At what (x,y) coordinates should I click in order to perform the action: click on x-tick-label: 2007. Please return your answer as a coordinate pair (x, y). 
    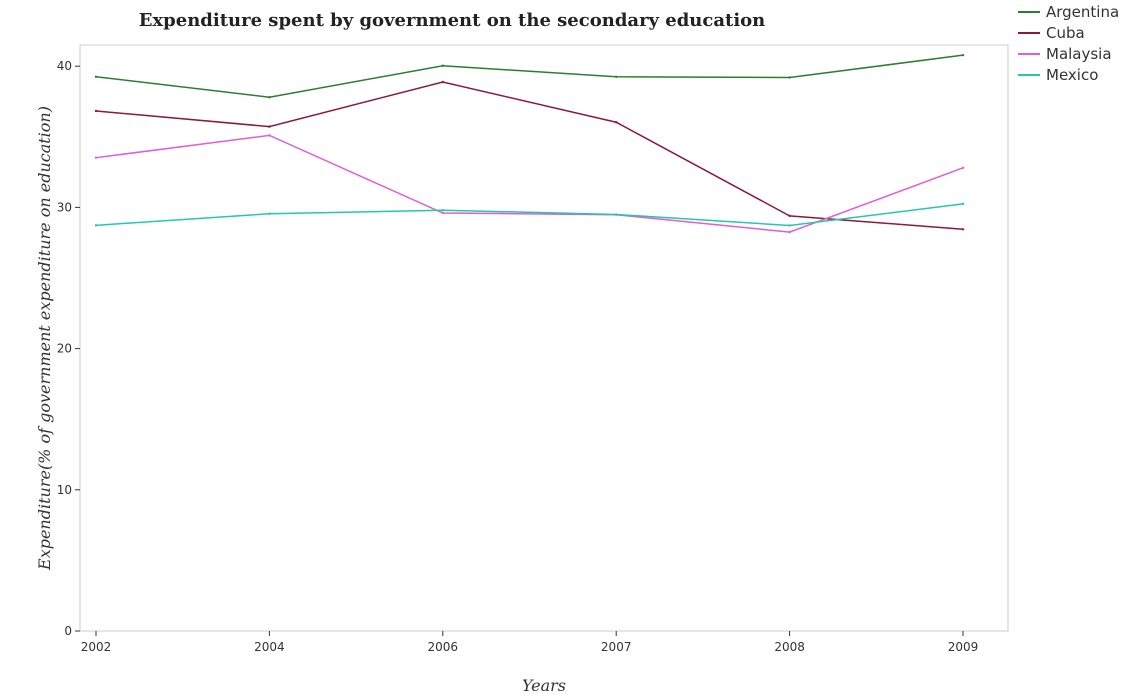
    Looking at the image, I should click on (616, 647).